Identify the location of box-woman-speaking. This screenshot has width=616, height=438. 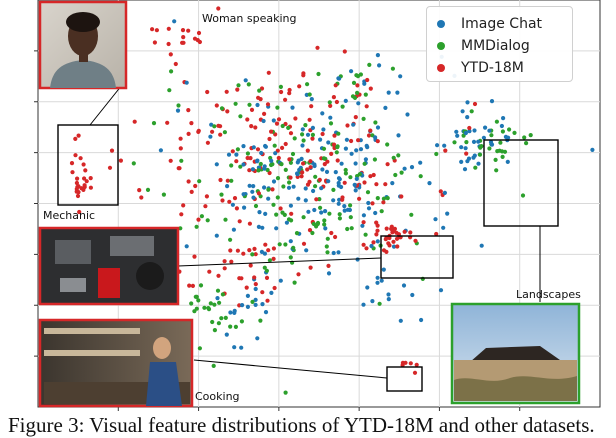
(88, 165).